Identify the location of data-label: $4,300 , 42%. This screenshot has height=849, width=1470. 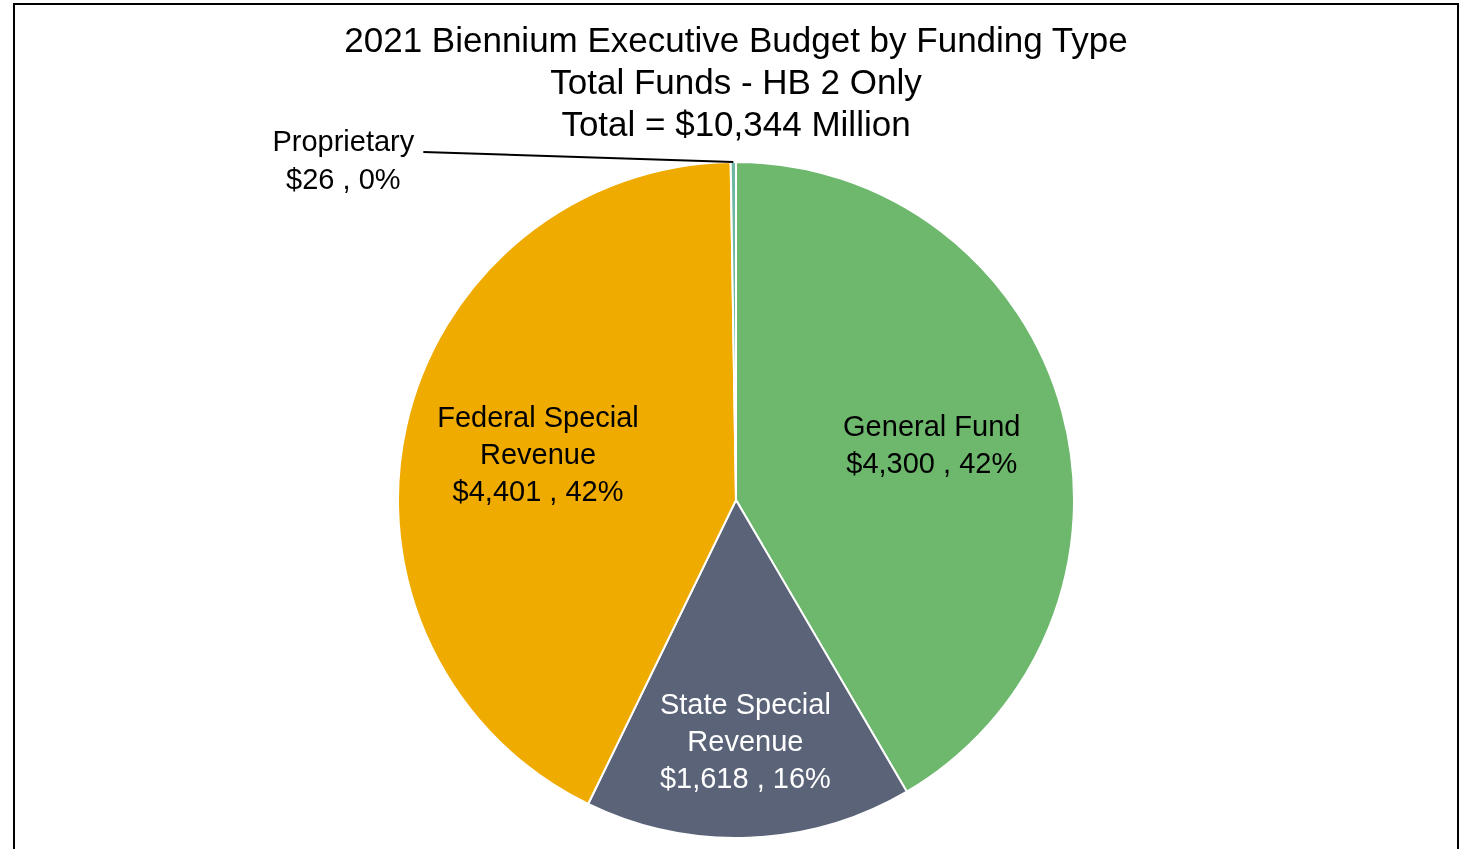
(932, 463).